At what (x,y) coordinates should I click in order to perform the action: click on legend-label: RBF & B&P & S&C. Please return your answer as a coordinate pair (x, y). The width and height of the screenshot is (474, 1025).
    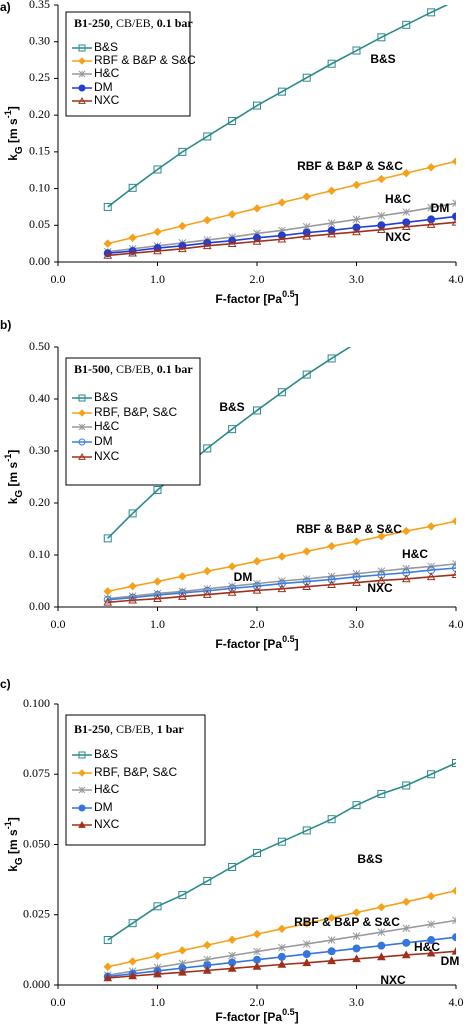
    Looking at the image, I should click on (145, 60).